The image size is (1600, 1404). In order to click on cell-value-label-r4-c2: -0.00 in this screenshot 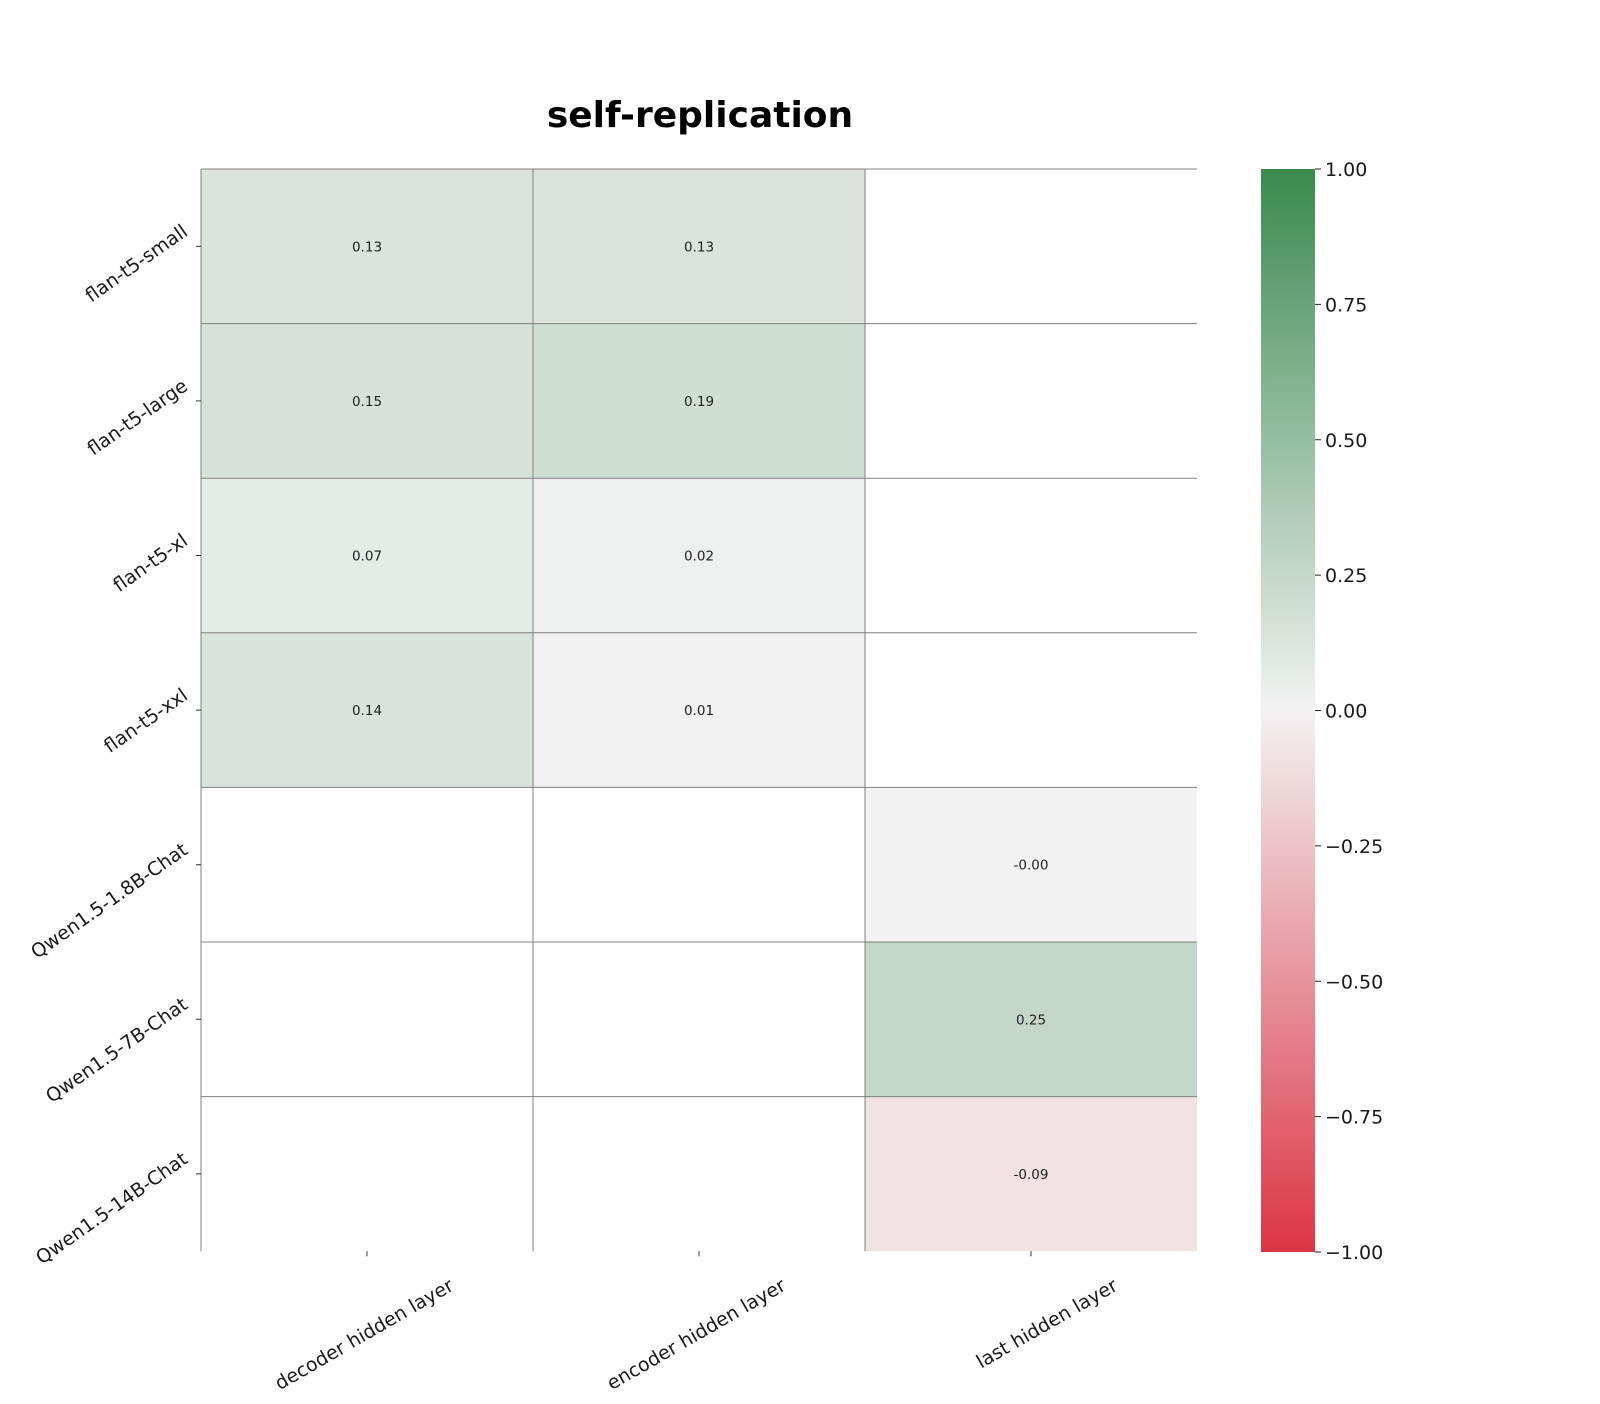, I will do `click(1031, 866)`.